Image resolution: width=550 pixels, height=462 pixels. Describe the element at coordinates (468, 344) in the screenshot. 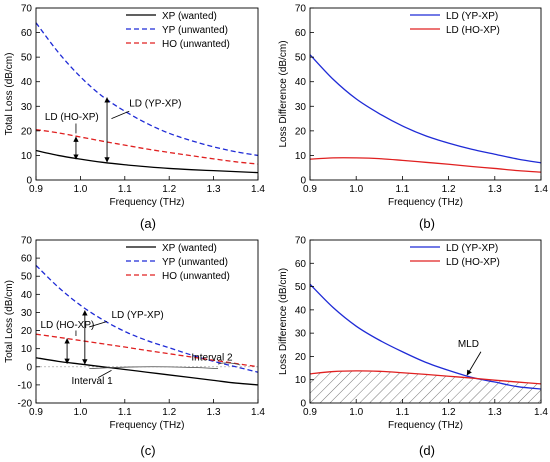

I see `annotation-mld: MLD` at that location.